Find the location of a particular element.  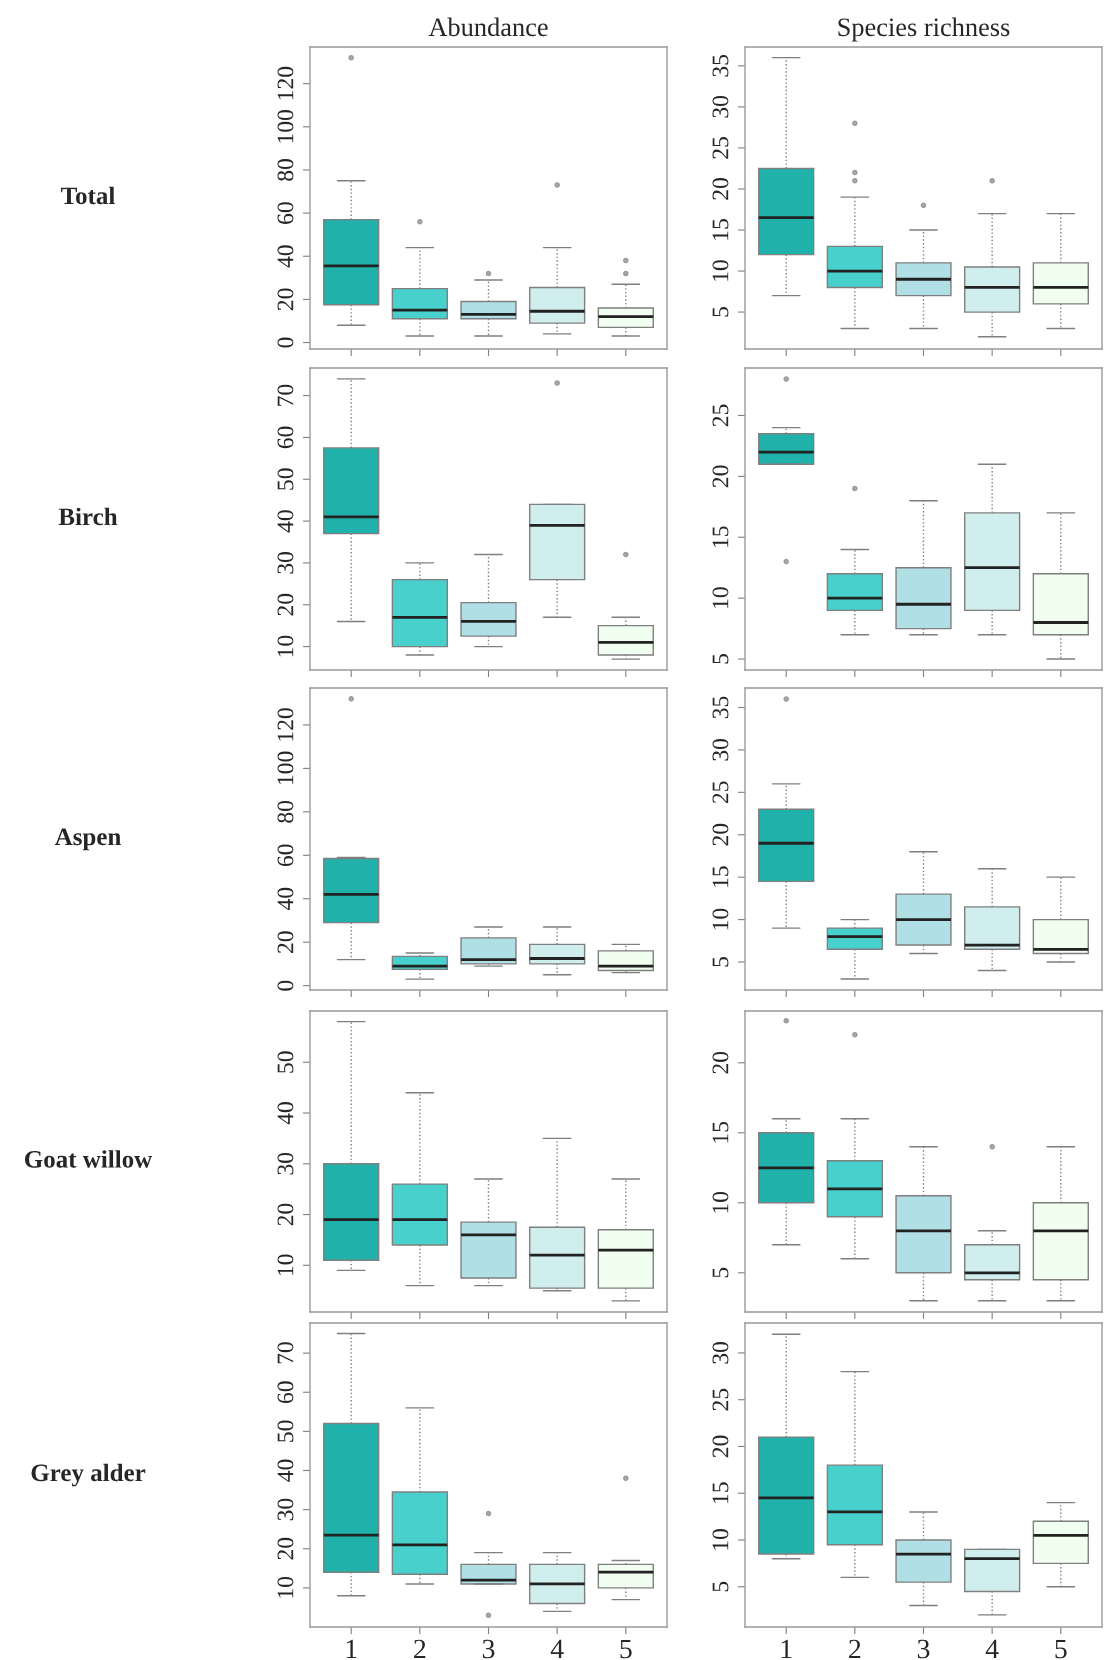

chart-title: Abundance is located at coordinates (488, 27).